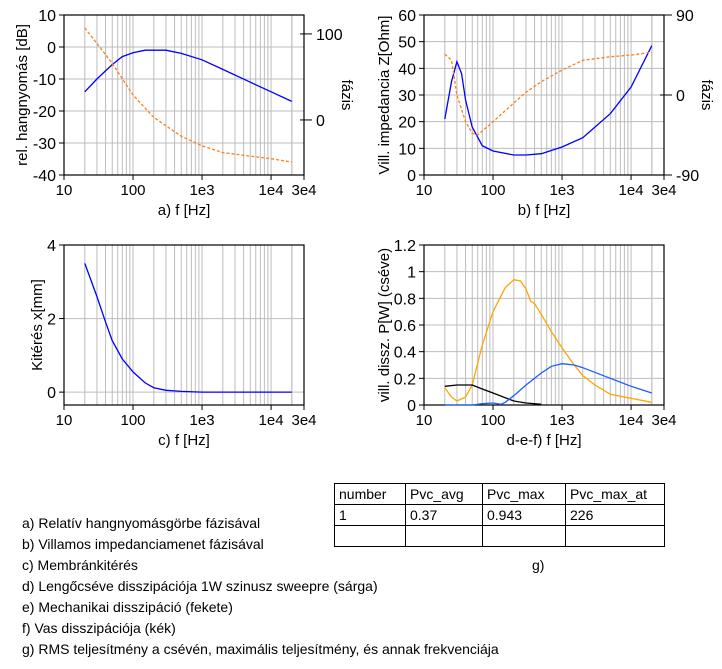 The height and width of the screenshot is (669, 722). What do you see at coordinates (44, 176) in the screenshot?
I see `y-tick-label: -40` at bounding box center [44, 176].